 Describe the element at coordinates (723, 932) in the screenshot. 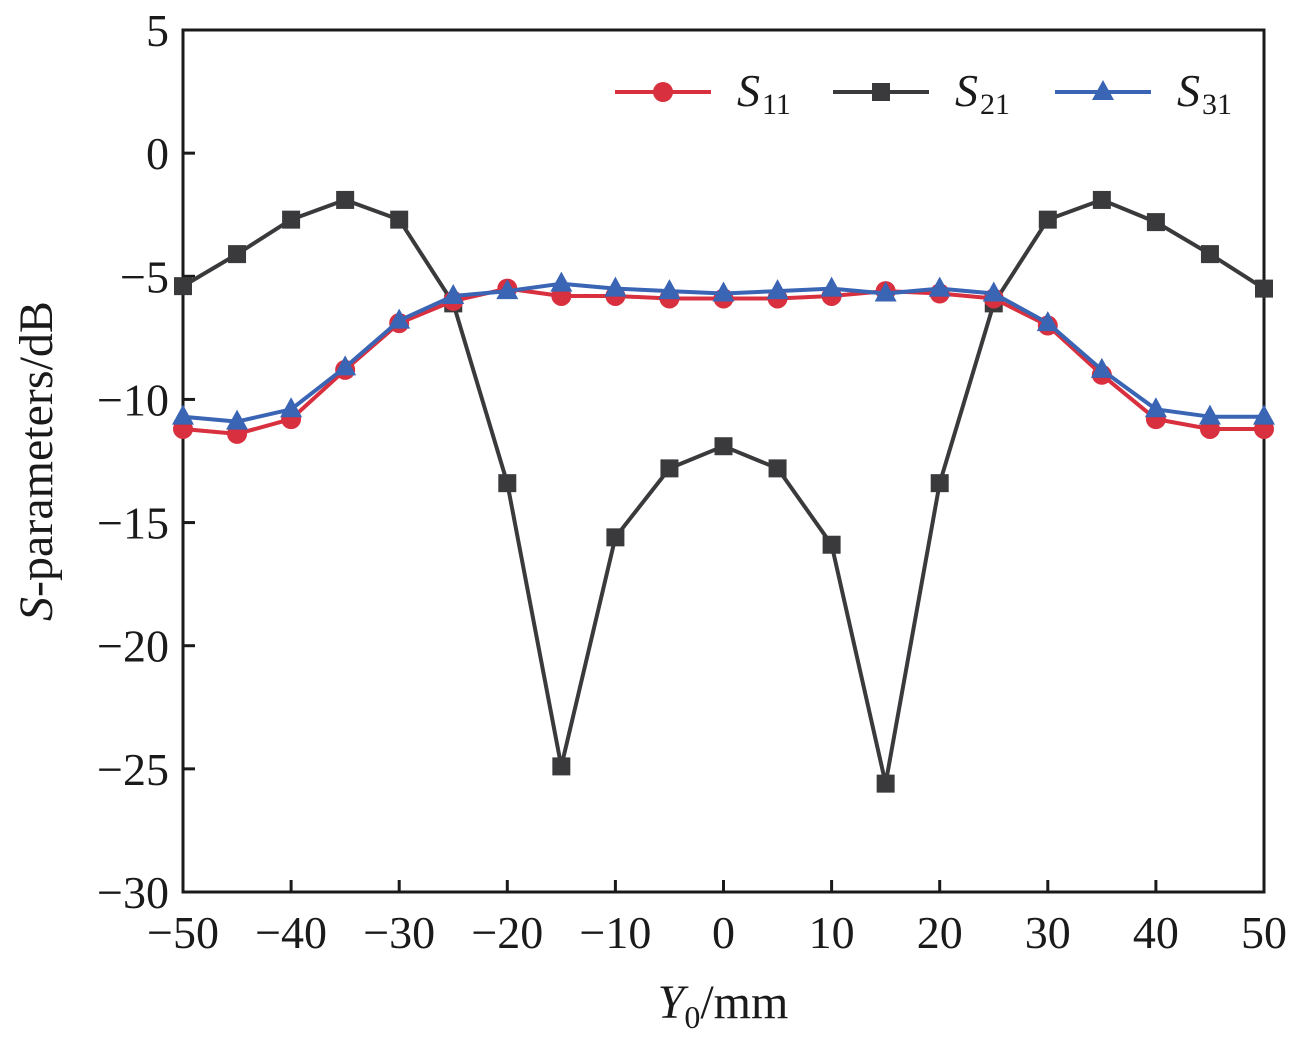

I see `x-tick-label: 0` at that location.